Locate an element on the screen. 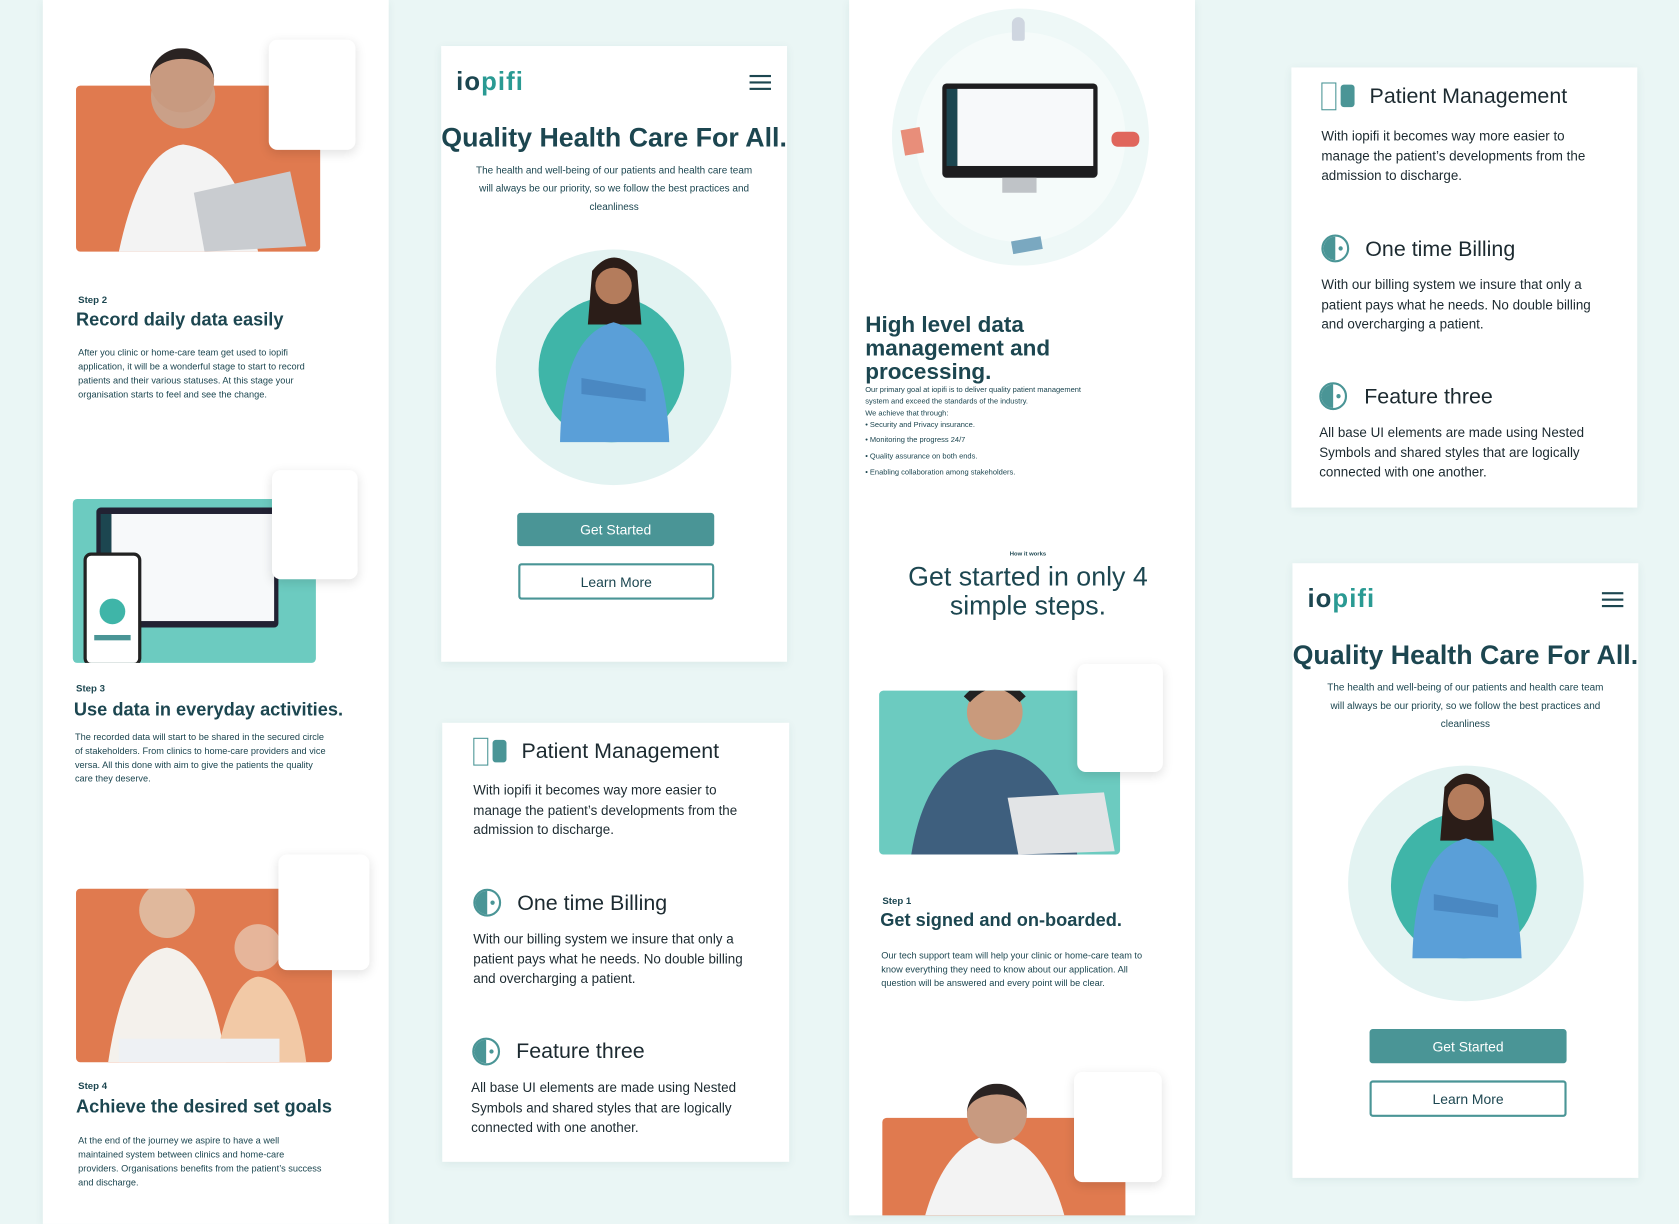  step4-title: Achieve the desired set goals is located at coordinates (204, 1106).